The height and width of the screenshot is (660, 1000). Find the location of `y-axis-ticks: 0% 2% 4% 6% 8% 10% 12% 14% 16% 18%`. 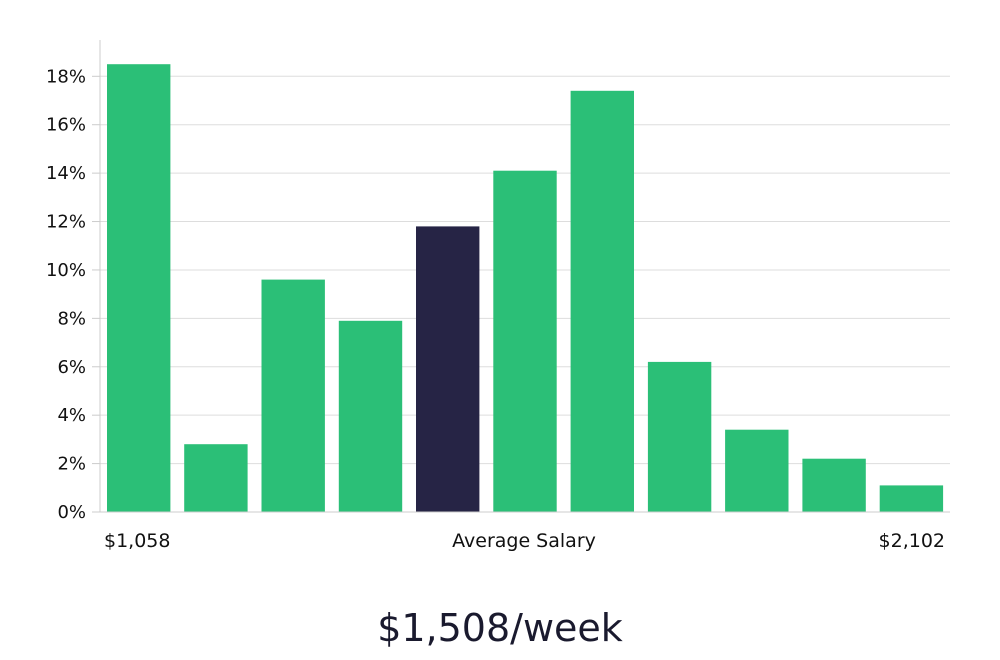

y-axis-ticks: 0% 2% 4% 6% 8% 10% 12% 14% 16% 18% is located at coordinates (73, 294).